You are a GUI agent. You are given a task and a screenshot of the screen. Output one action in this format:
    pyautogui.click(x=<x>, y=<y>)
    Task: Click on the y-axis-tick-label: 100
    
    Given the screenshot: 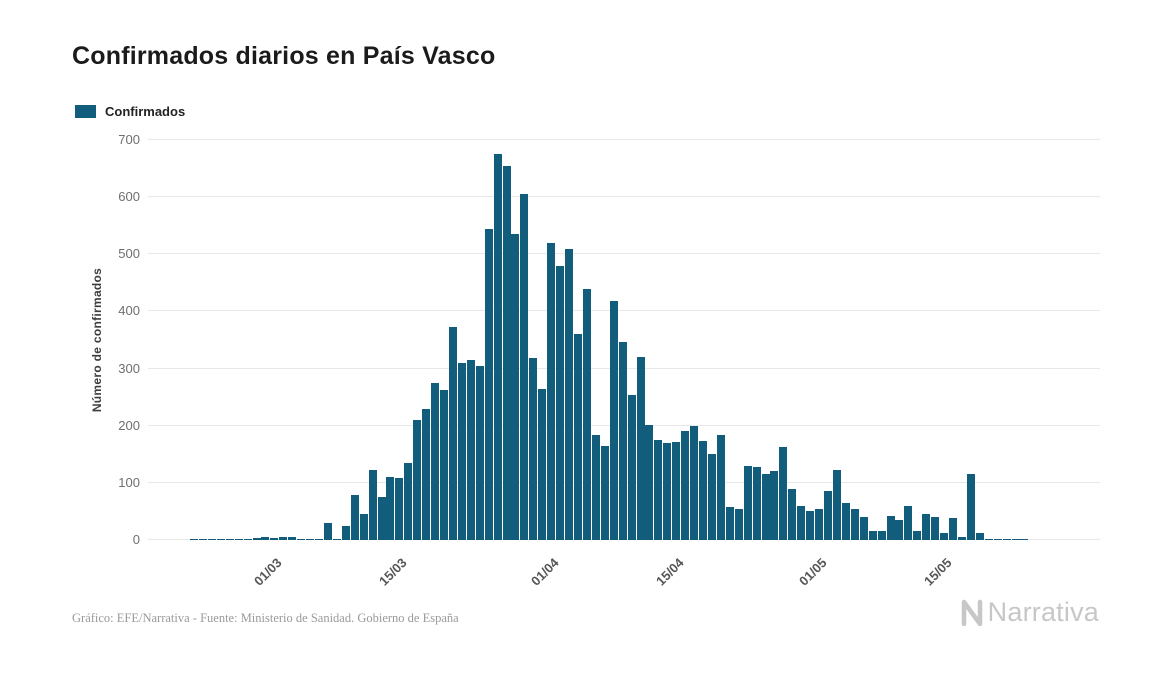 What is the action you would take?
    pyautogui.click(x=129, y=482)
    